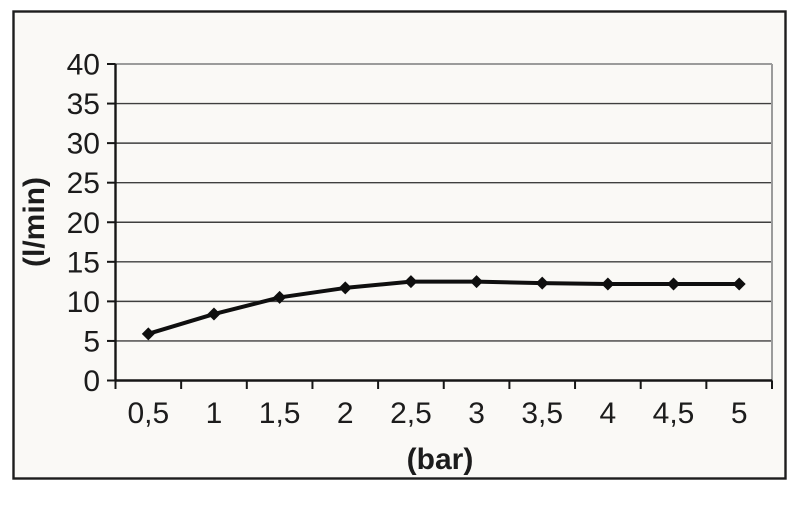  What do you see at coordinates (608, 413) in the screenshot?
I see `x-axis-tick-label: 4` at bounding box center [608, 413].